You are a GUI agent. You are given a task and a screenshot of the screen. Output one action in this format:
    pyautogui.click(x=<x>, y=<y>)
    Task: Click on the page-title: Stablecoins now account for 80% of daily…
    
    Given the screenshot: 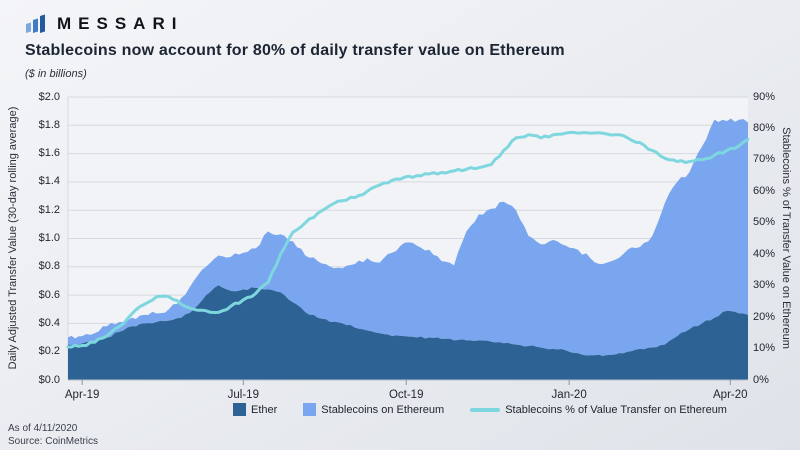 What is the action you would take?
    pyautogui.click(x=295, y=50)
    